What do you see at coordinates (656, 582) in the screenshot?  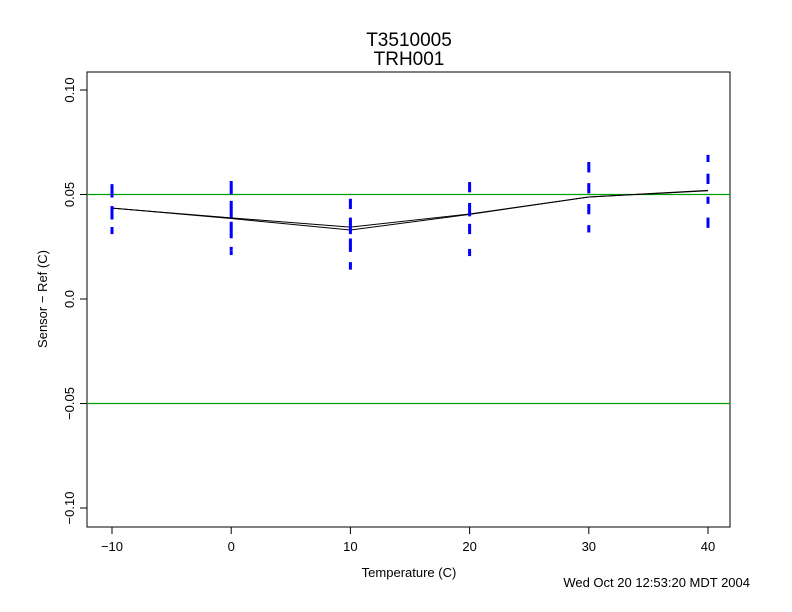 I see `footer-timestamp: Wed Oct 20 12:53:20 MDT 2004` at bounding box center [656, 582].